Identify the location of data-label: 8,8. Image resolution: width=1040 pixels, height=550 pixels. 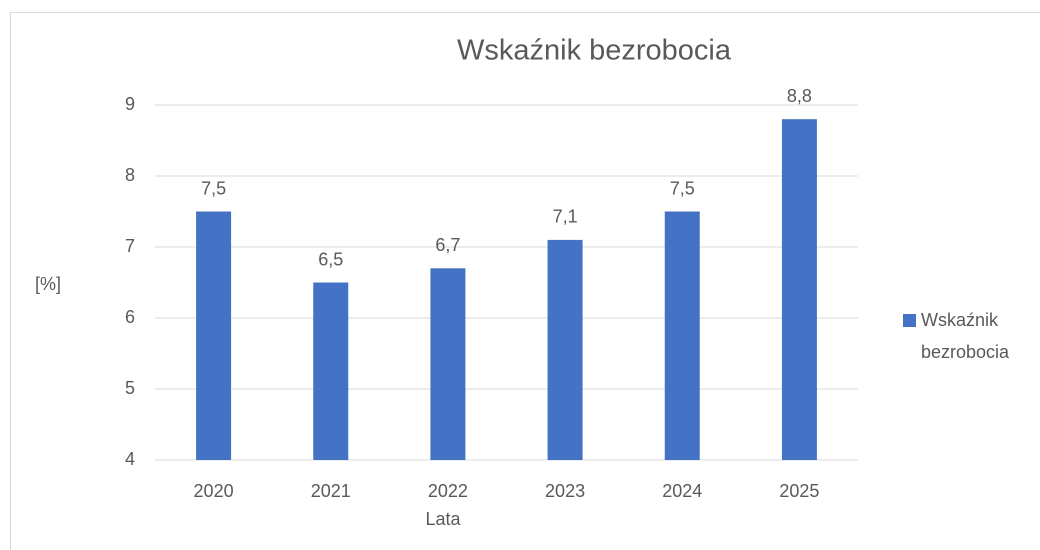
(799, 96).